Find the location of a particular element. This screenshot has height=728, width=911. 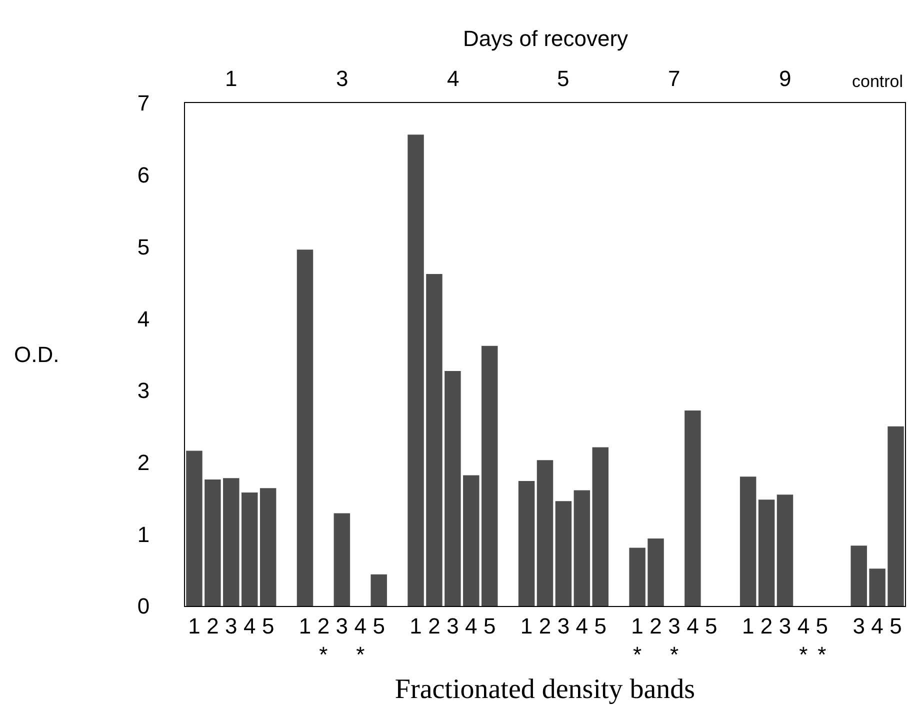

text: 9 is located at coordinates (785, 78).